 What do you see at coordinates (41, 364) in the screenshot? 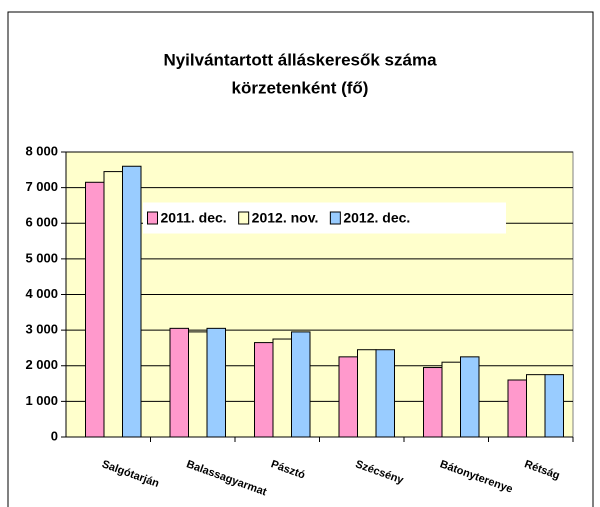
I see `y-tick-label: 2 000` at bounding box center [41, 364].